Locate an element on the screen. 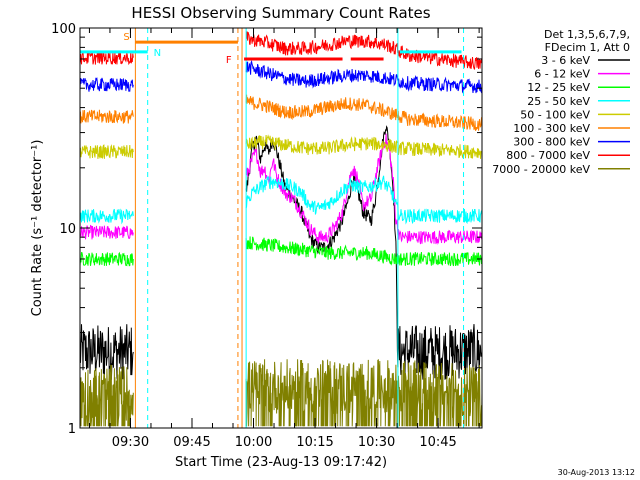 The height and width of the screenshot is (480, 640). flag-label-n: N is located at coordinates (157, 53).